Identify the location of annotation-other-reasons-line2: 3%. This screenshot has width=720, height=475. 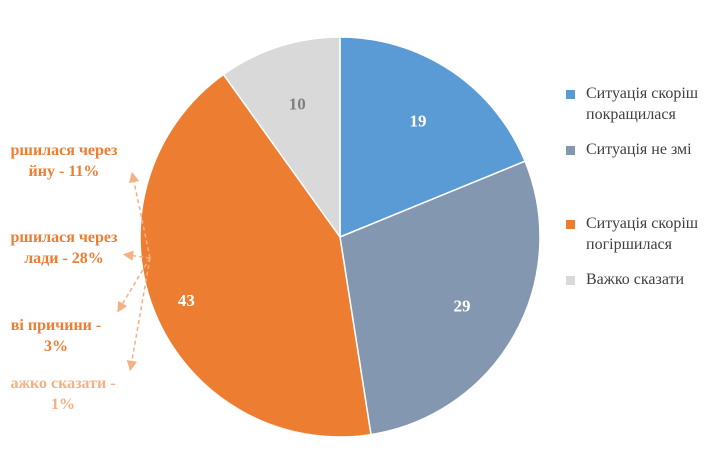
(56, 346).